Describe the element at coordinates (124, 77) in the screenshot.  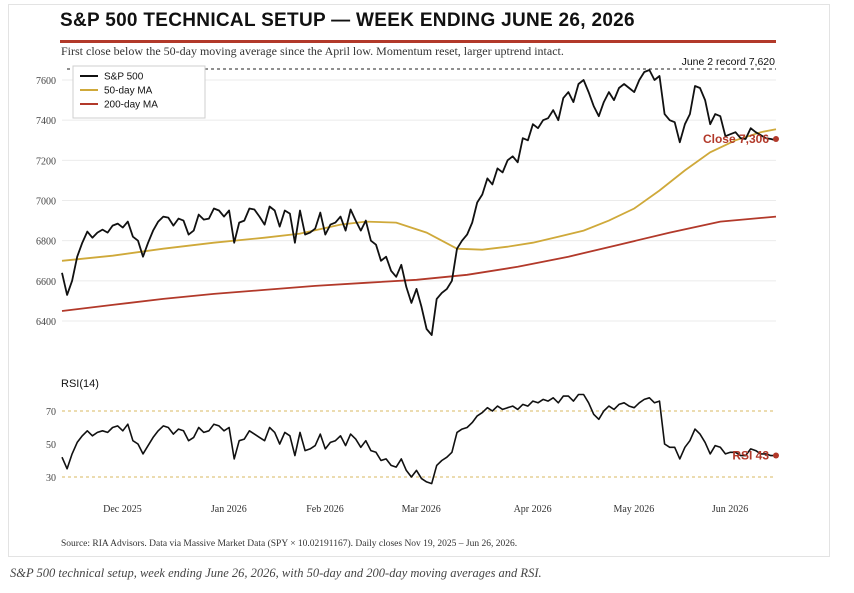
I see `legend-entry: S&P 500` at that location.